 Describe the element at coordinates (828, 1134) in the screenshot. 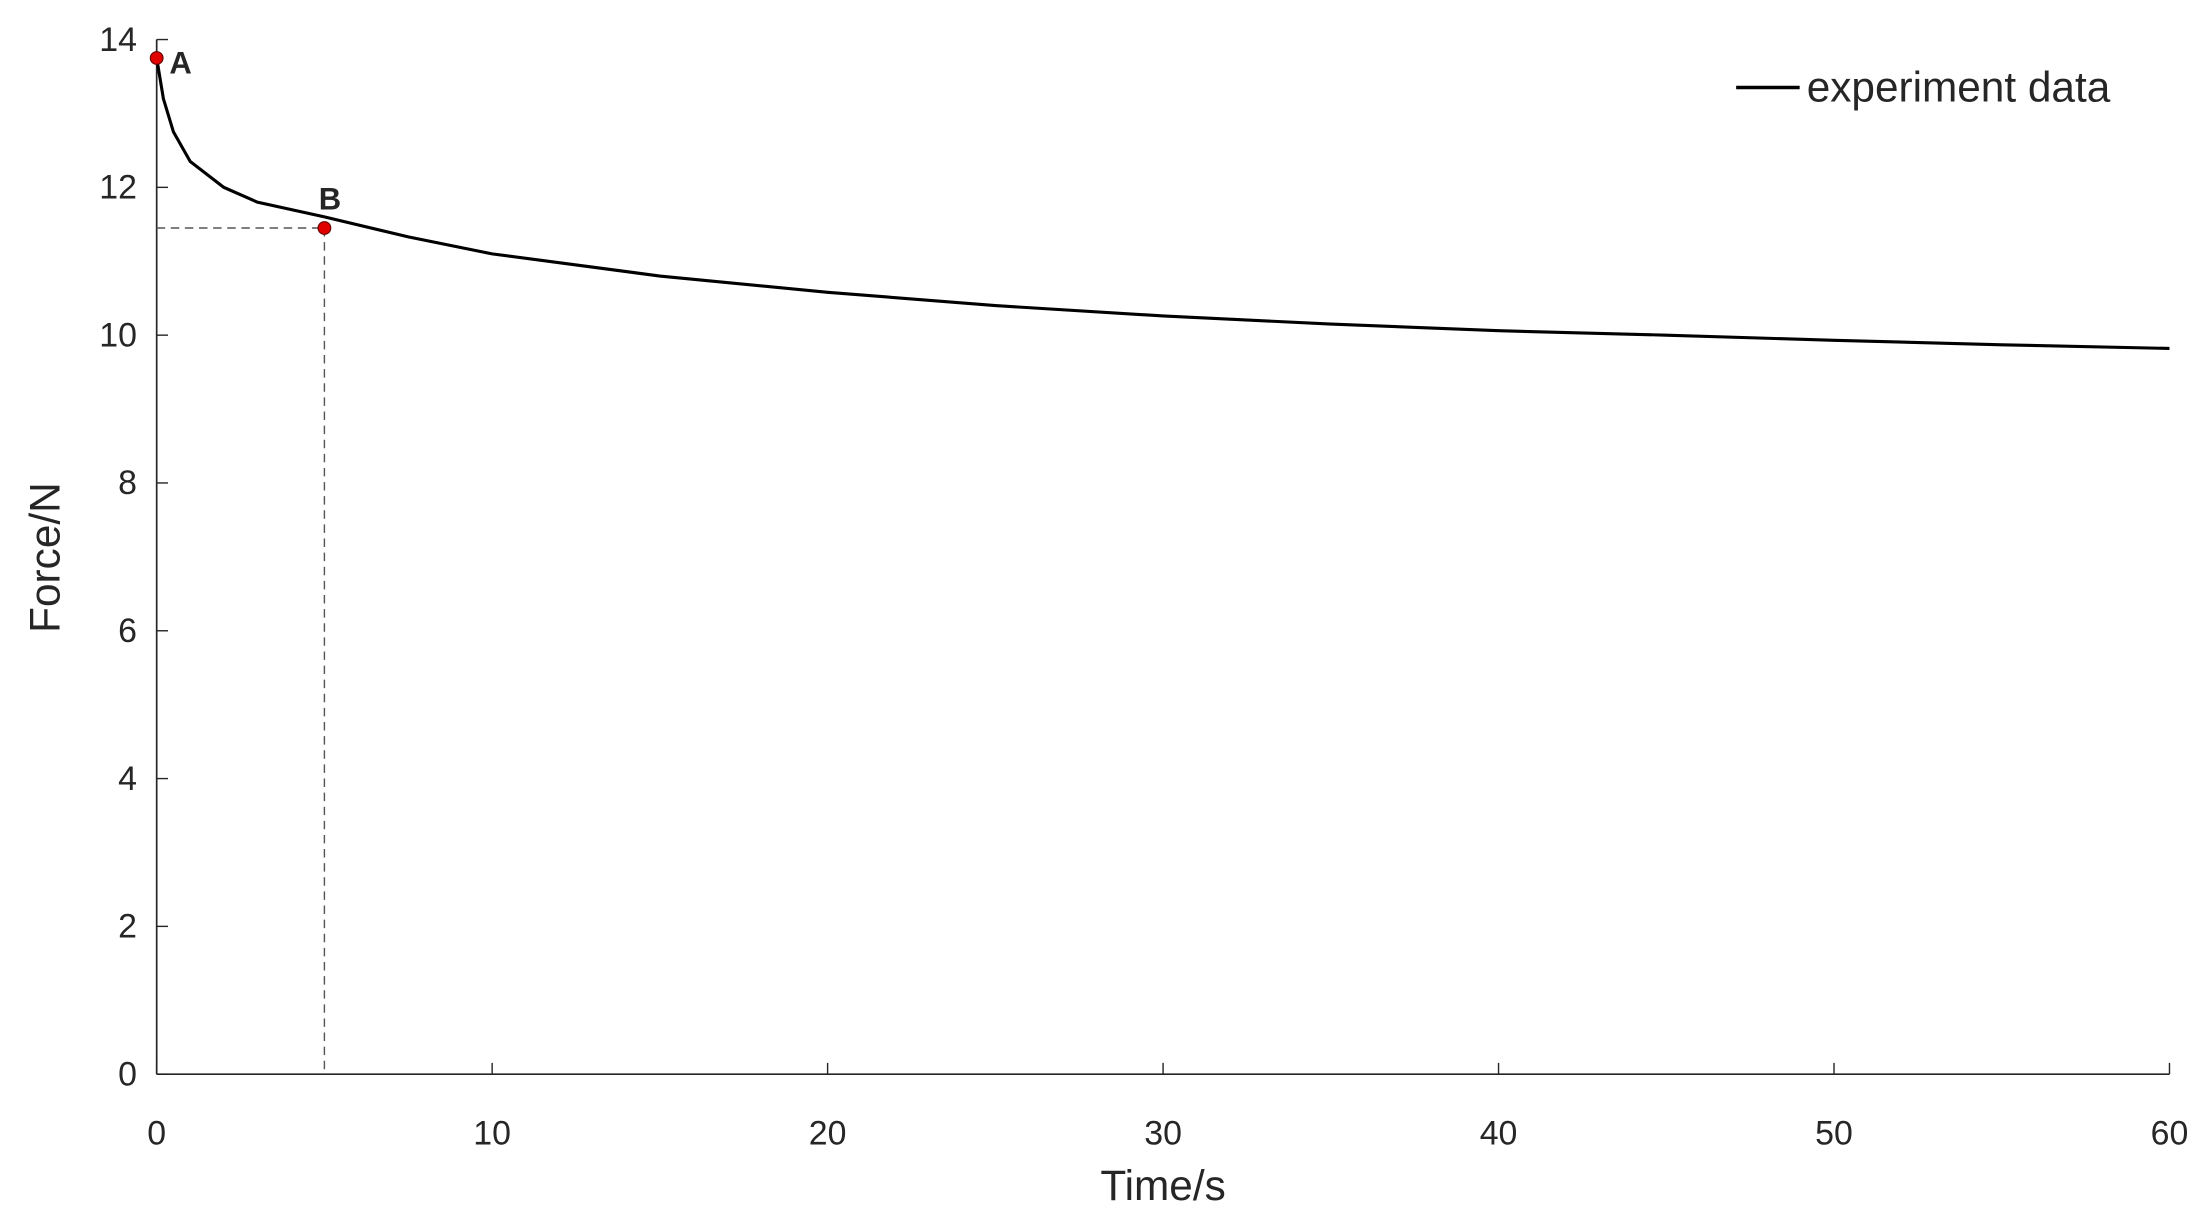

I see `x-tick-label: 20` at that location.